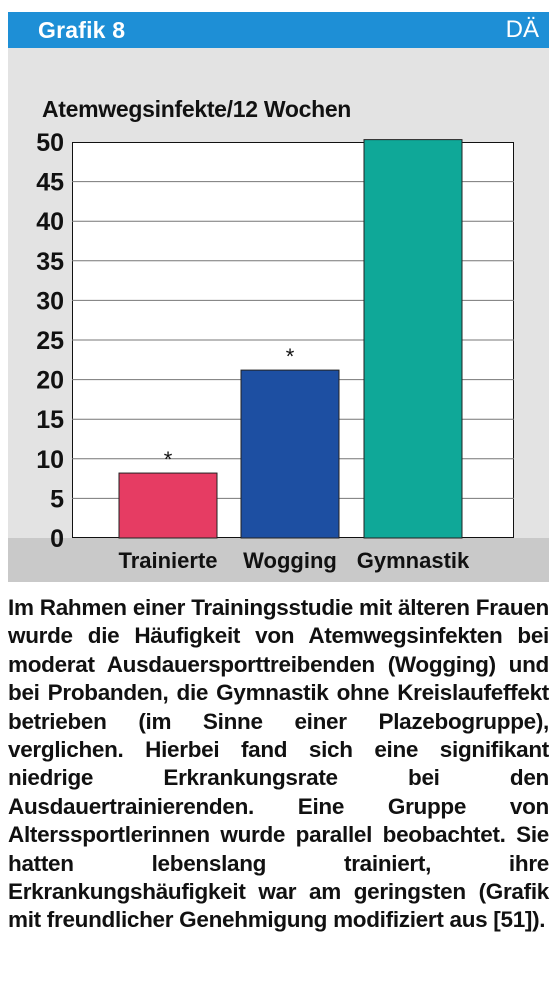  Describe the element at coordinates (82, 30) in the screenshot. I see `figure-title: Grafik 8` at that location.